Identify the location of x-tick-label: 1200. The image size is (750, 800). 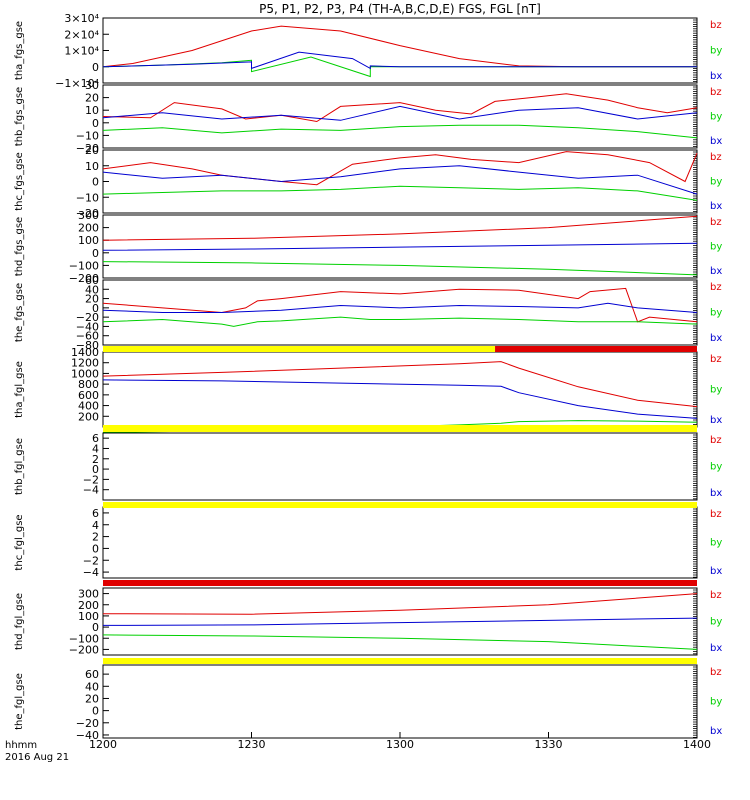
(103, 744).